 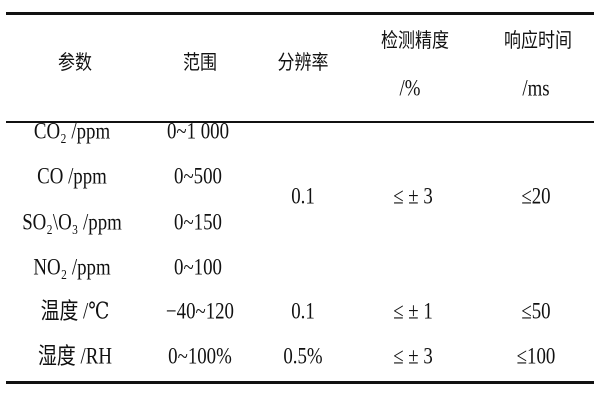 What do you see at coordinates (536, 356) in the screenshot?
I see `row-response: ≤100` at bounding box center [536, 356].